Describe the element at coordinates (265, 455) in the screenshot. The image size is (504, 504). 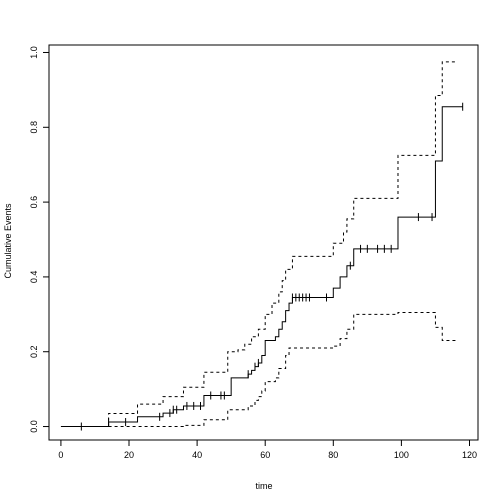
I see `x-tick-label: 60` at that location.